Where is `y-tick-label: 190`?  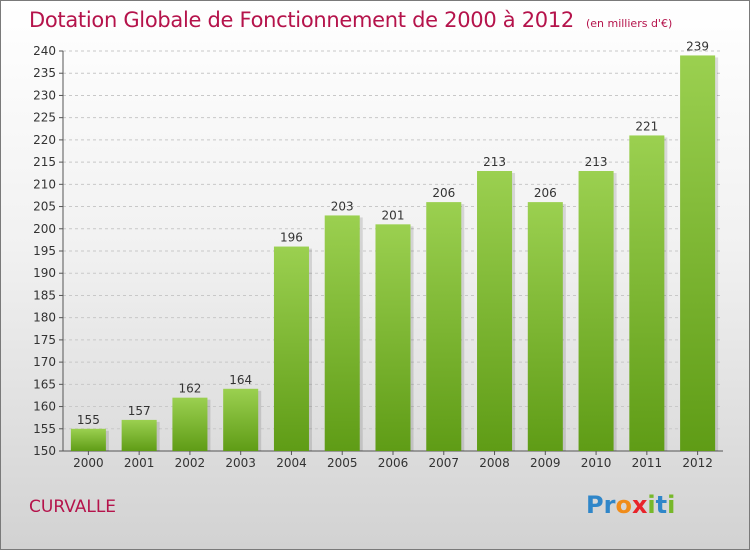
y-tick-label: 190 is located at coordinates (44, 273).